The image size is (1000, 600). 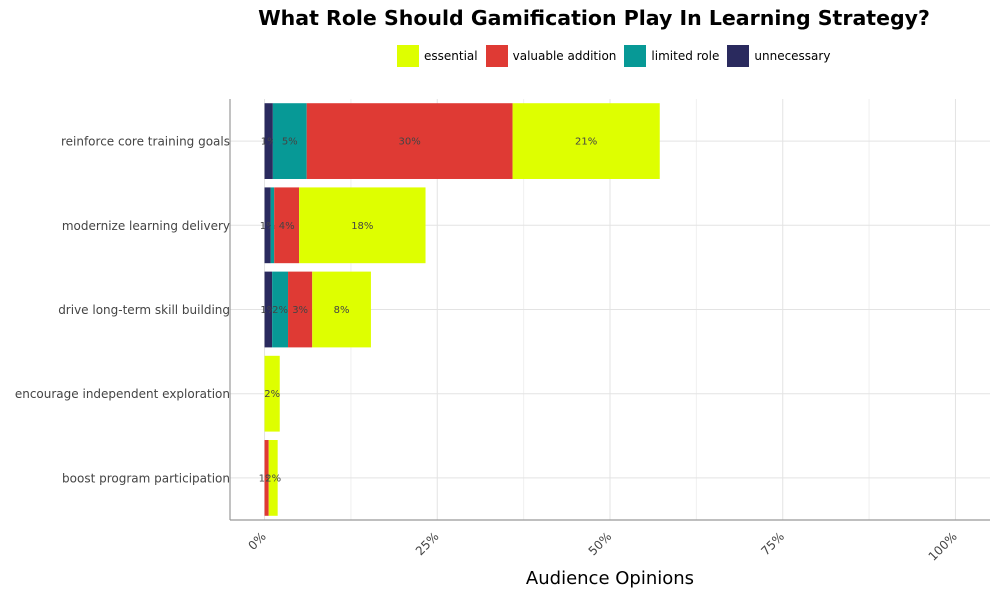 What do you see at coordinates (685, 56) in the screenshot?
I see `legend-label: limited role` at bounding box center [685, 56].